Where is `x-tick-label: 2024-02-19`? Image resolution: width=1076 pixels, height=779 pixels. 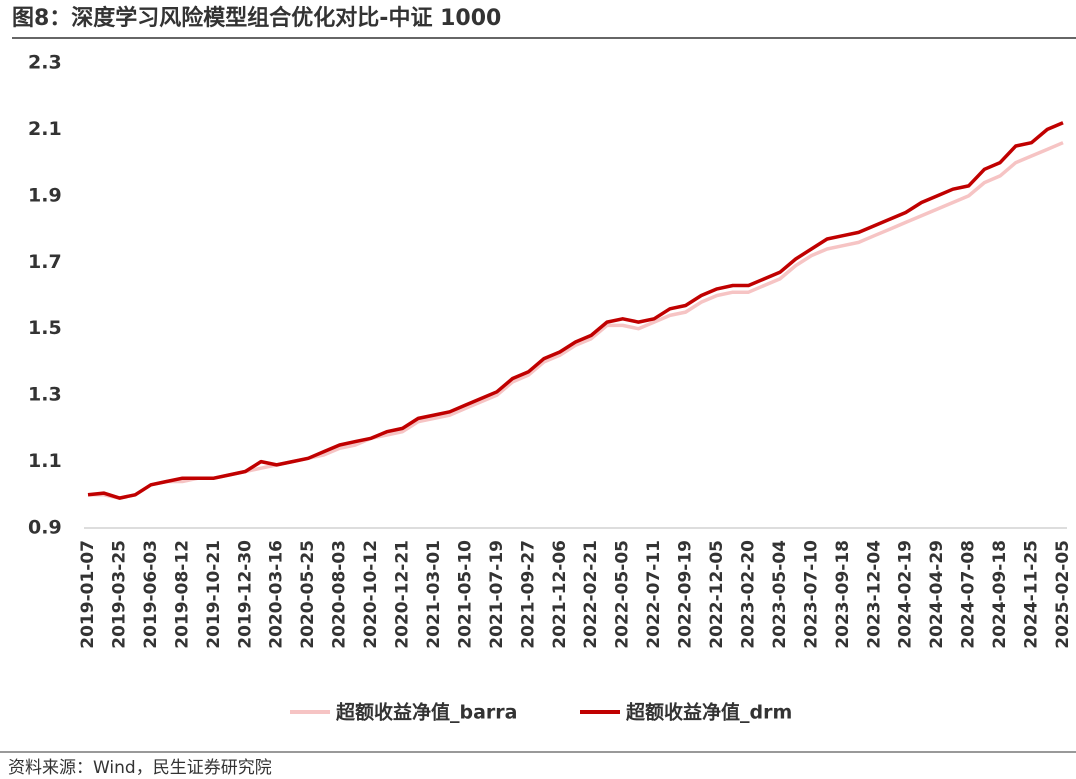
x-tick-label: 2024-02-19 is located at coordinates (906, 594).